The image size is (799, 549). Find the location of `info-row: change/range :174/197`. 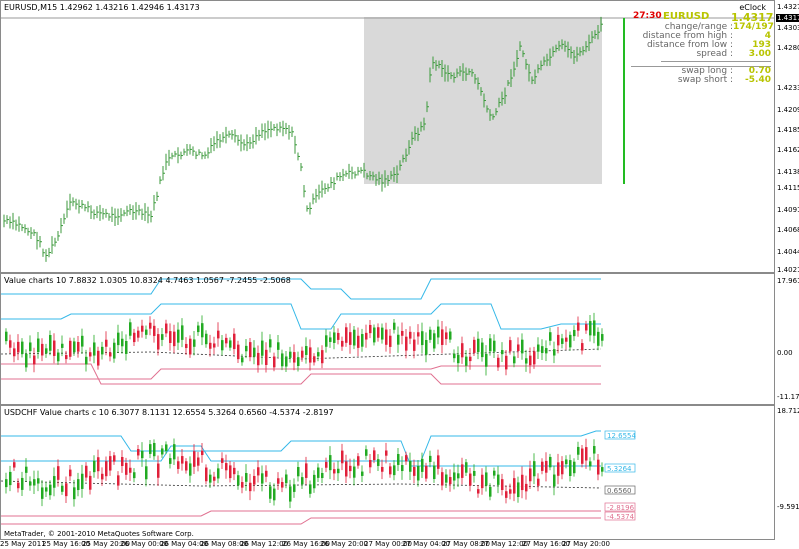

info-row: change/range :174/197 is located at coordinates (702, 27).